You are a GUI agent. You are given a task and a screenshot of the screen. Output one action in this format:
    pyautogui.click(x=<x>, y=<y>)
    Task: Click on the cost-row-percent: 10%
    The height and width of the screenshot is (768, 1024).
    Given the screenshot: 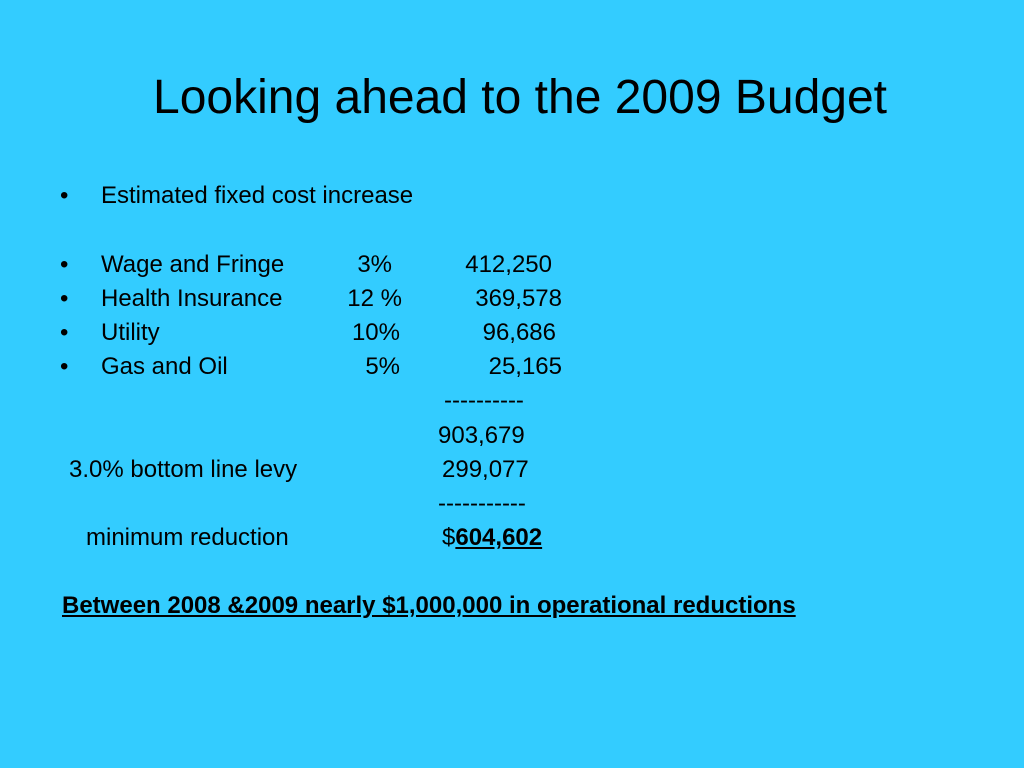 What is the action you would take?
    pyautogui.click(x=375, y=332)
    